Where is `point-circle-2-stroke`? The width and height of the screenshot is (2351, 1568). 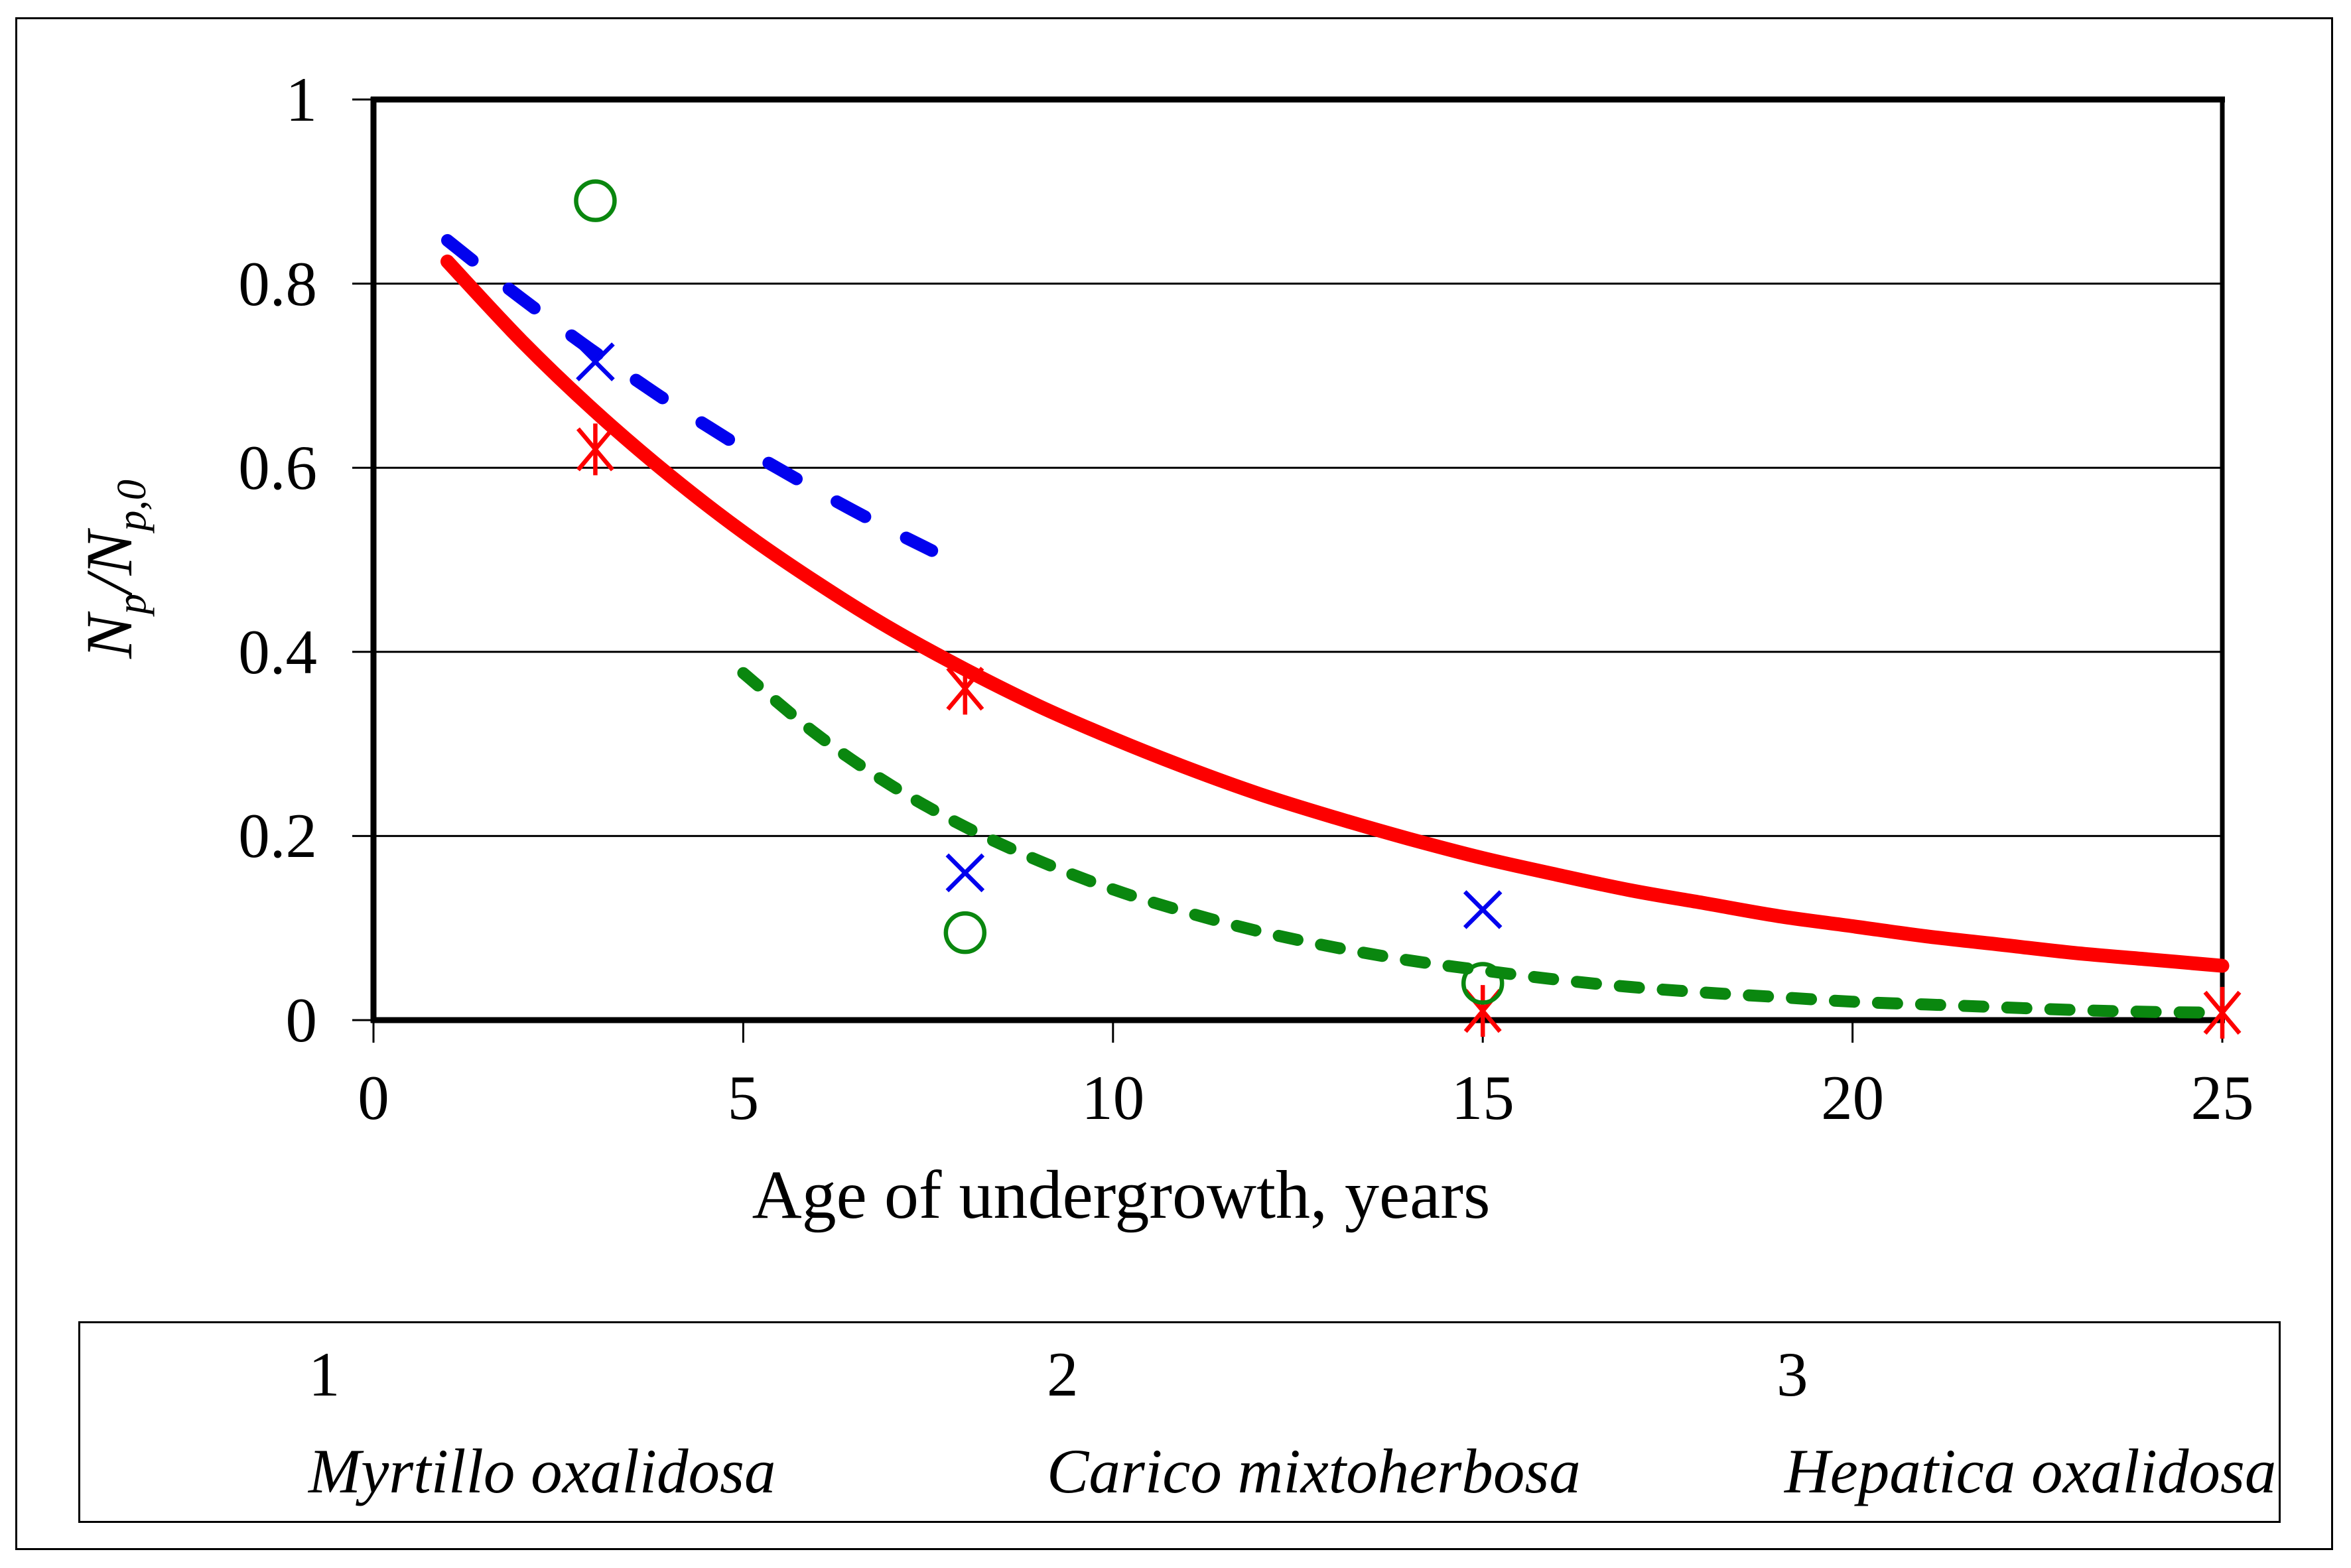 point-circle-2-stroke is located at coordinates (1483, 984).